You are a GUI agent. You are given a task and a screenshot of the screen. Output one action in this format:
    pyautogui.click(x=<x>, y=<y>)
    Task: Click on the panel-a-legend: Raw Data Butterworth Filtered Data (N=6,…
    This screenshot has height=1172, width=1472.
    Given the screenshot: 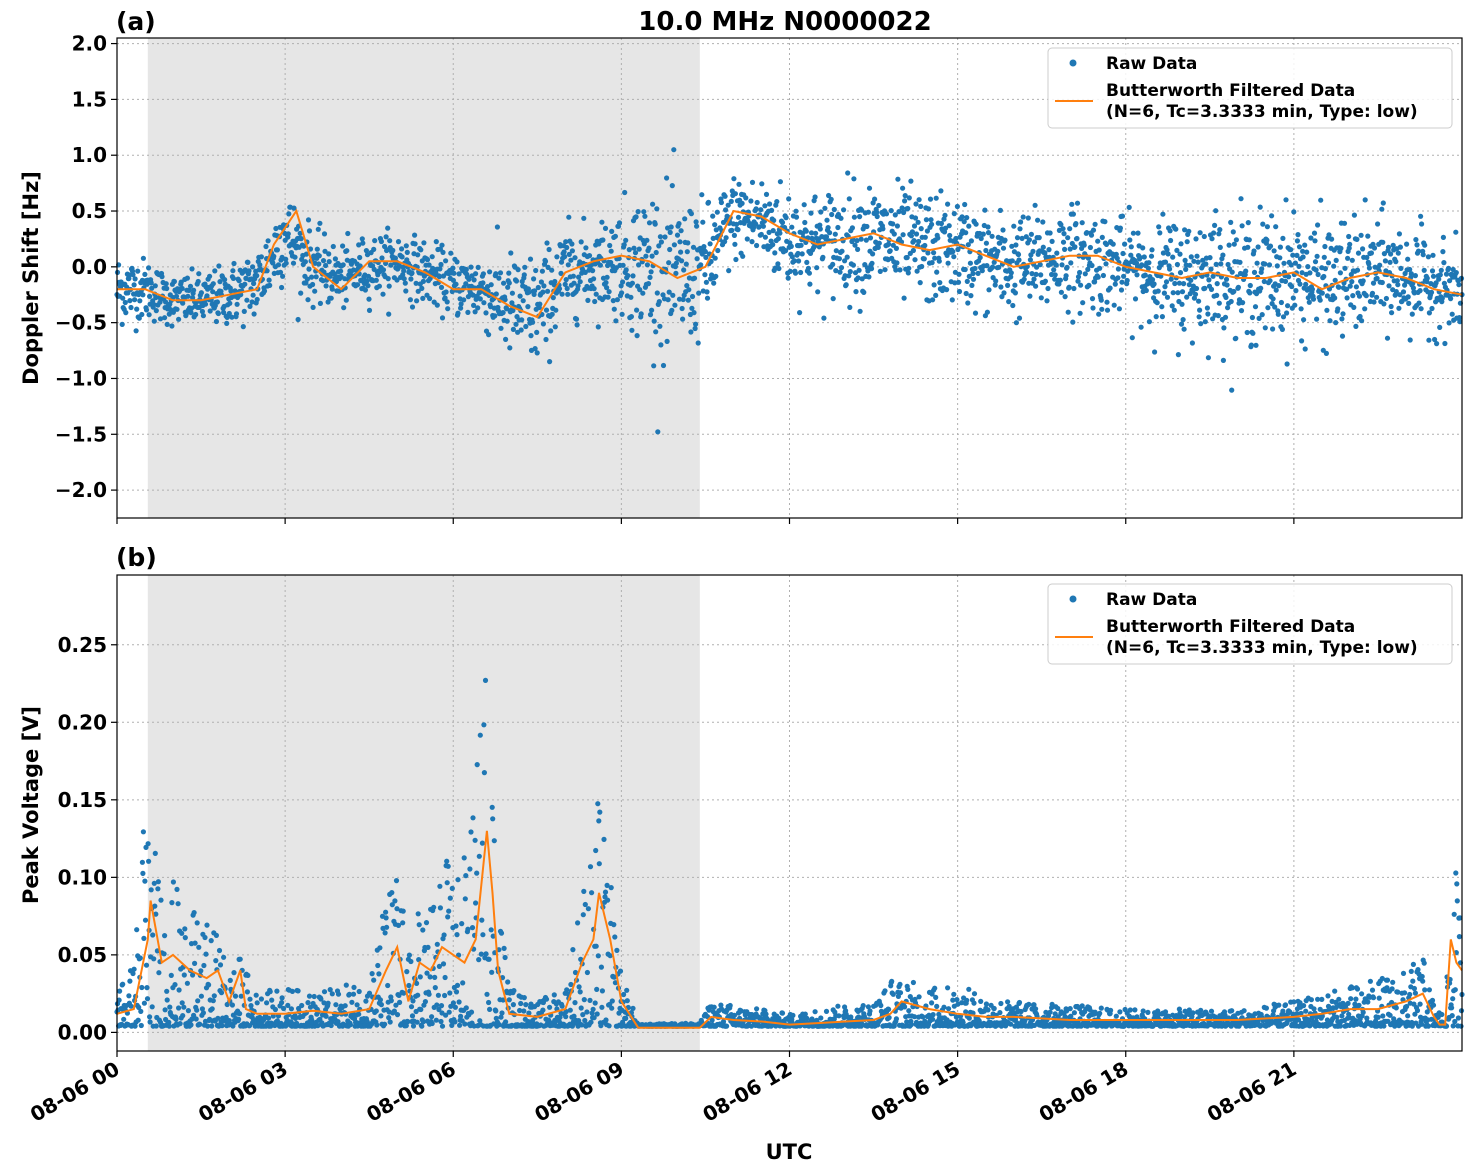 What is the action you would take?
    pyautogui.click(x=1250, y=88)
    